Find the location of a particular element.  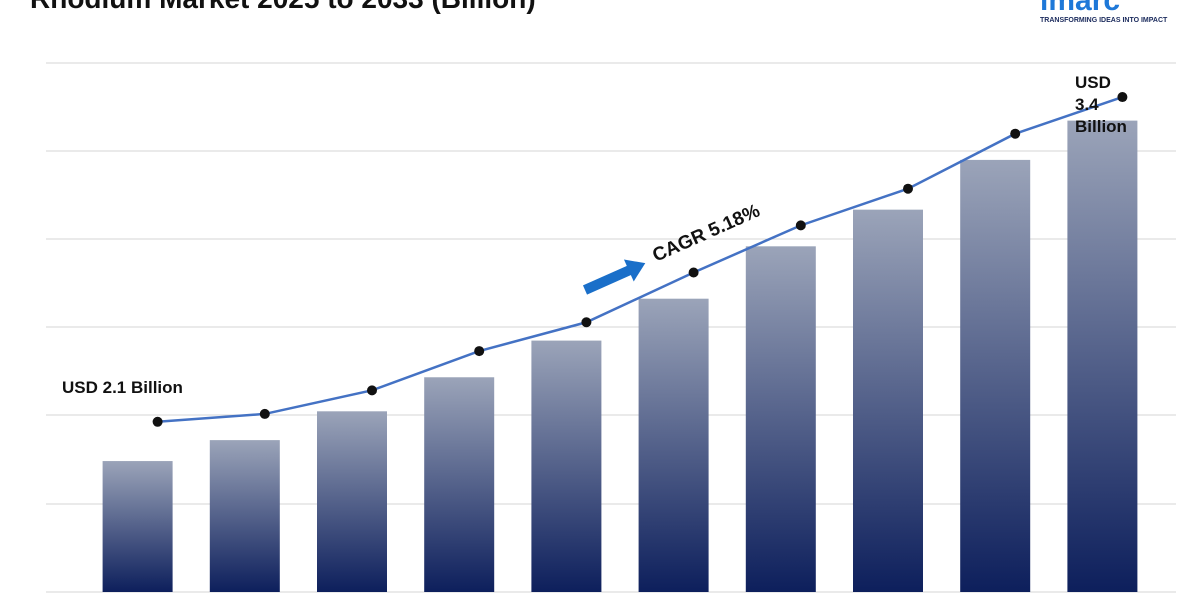

arrow-shaft is located at coordinates (607, 280).